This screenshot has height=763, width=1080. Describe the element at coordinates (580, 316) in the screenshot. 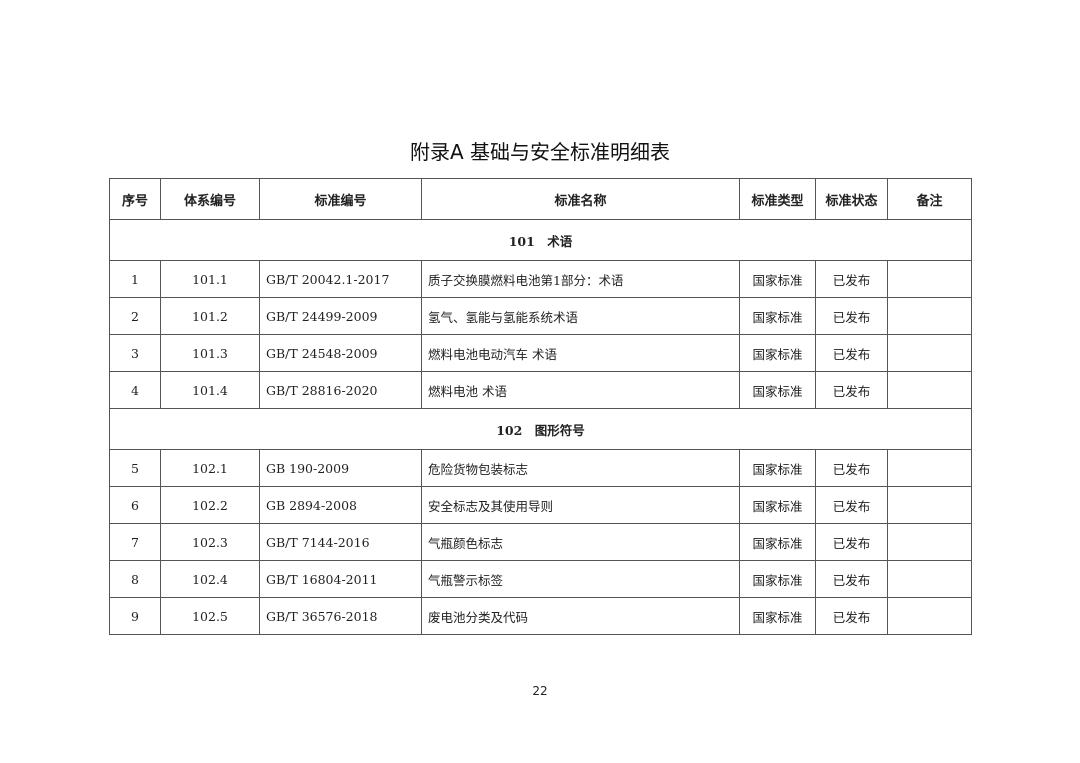

I see `standard-name-cell: 氢气、氢能与氢能系统术语` at that location.